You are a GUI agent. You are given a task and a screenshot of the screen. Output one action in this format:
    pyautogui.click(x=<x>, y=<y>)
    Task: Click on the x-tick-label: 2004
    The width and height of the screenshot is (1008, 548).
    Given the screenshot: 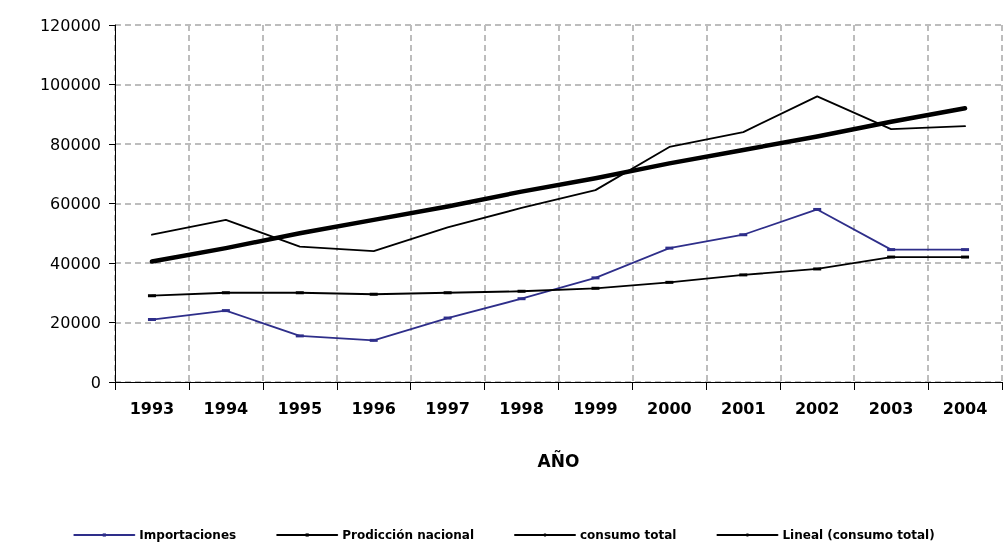 What is the action you would take?
    pyautogui.click(x=965, y=408)
    